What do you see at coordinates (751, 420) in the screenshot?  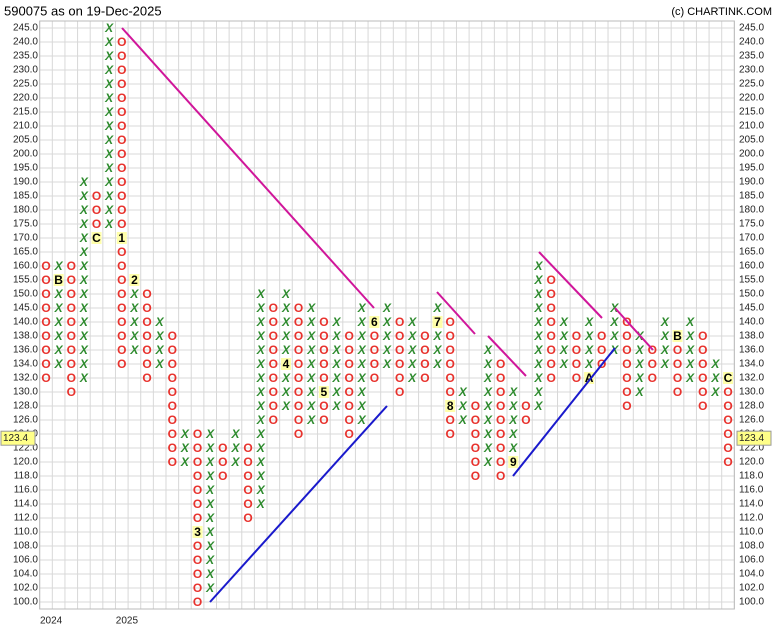 I see `y-tick-label: 126.0` at bounding box center [751, 420].